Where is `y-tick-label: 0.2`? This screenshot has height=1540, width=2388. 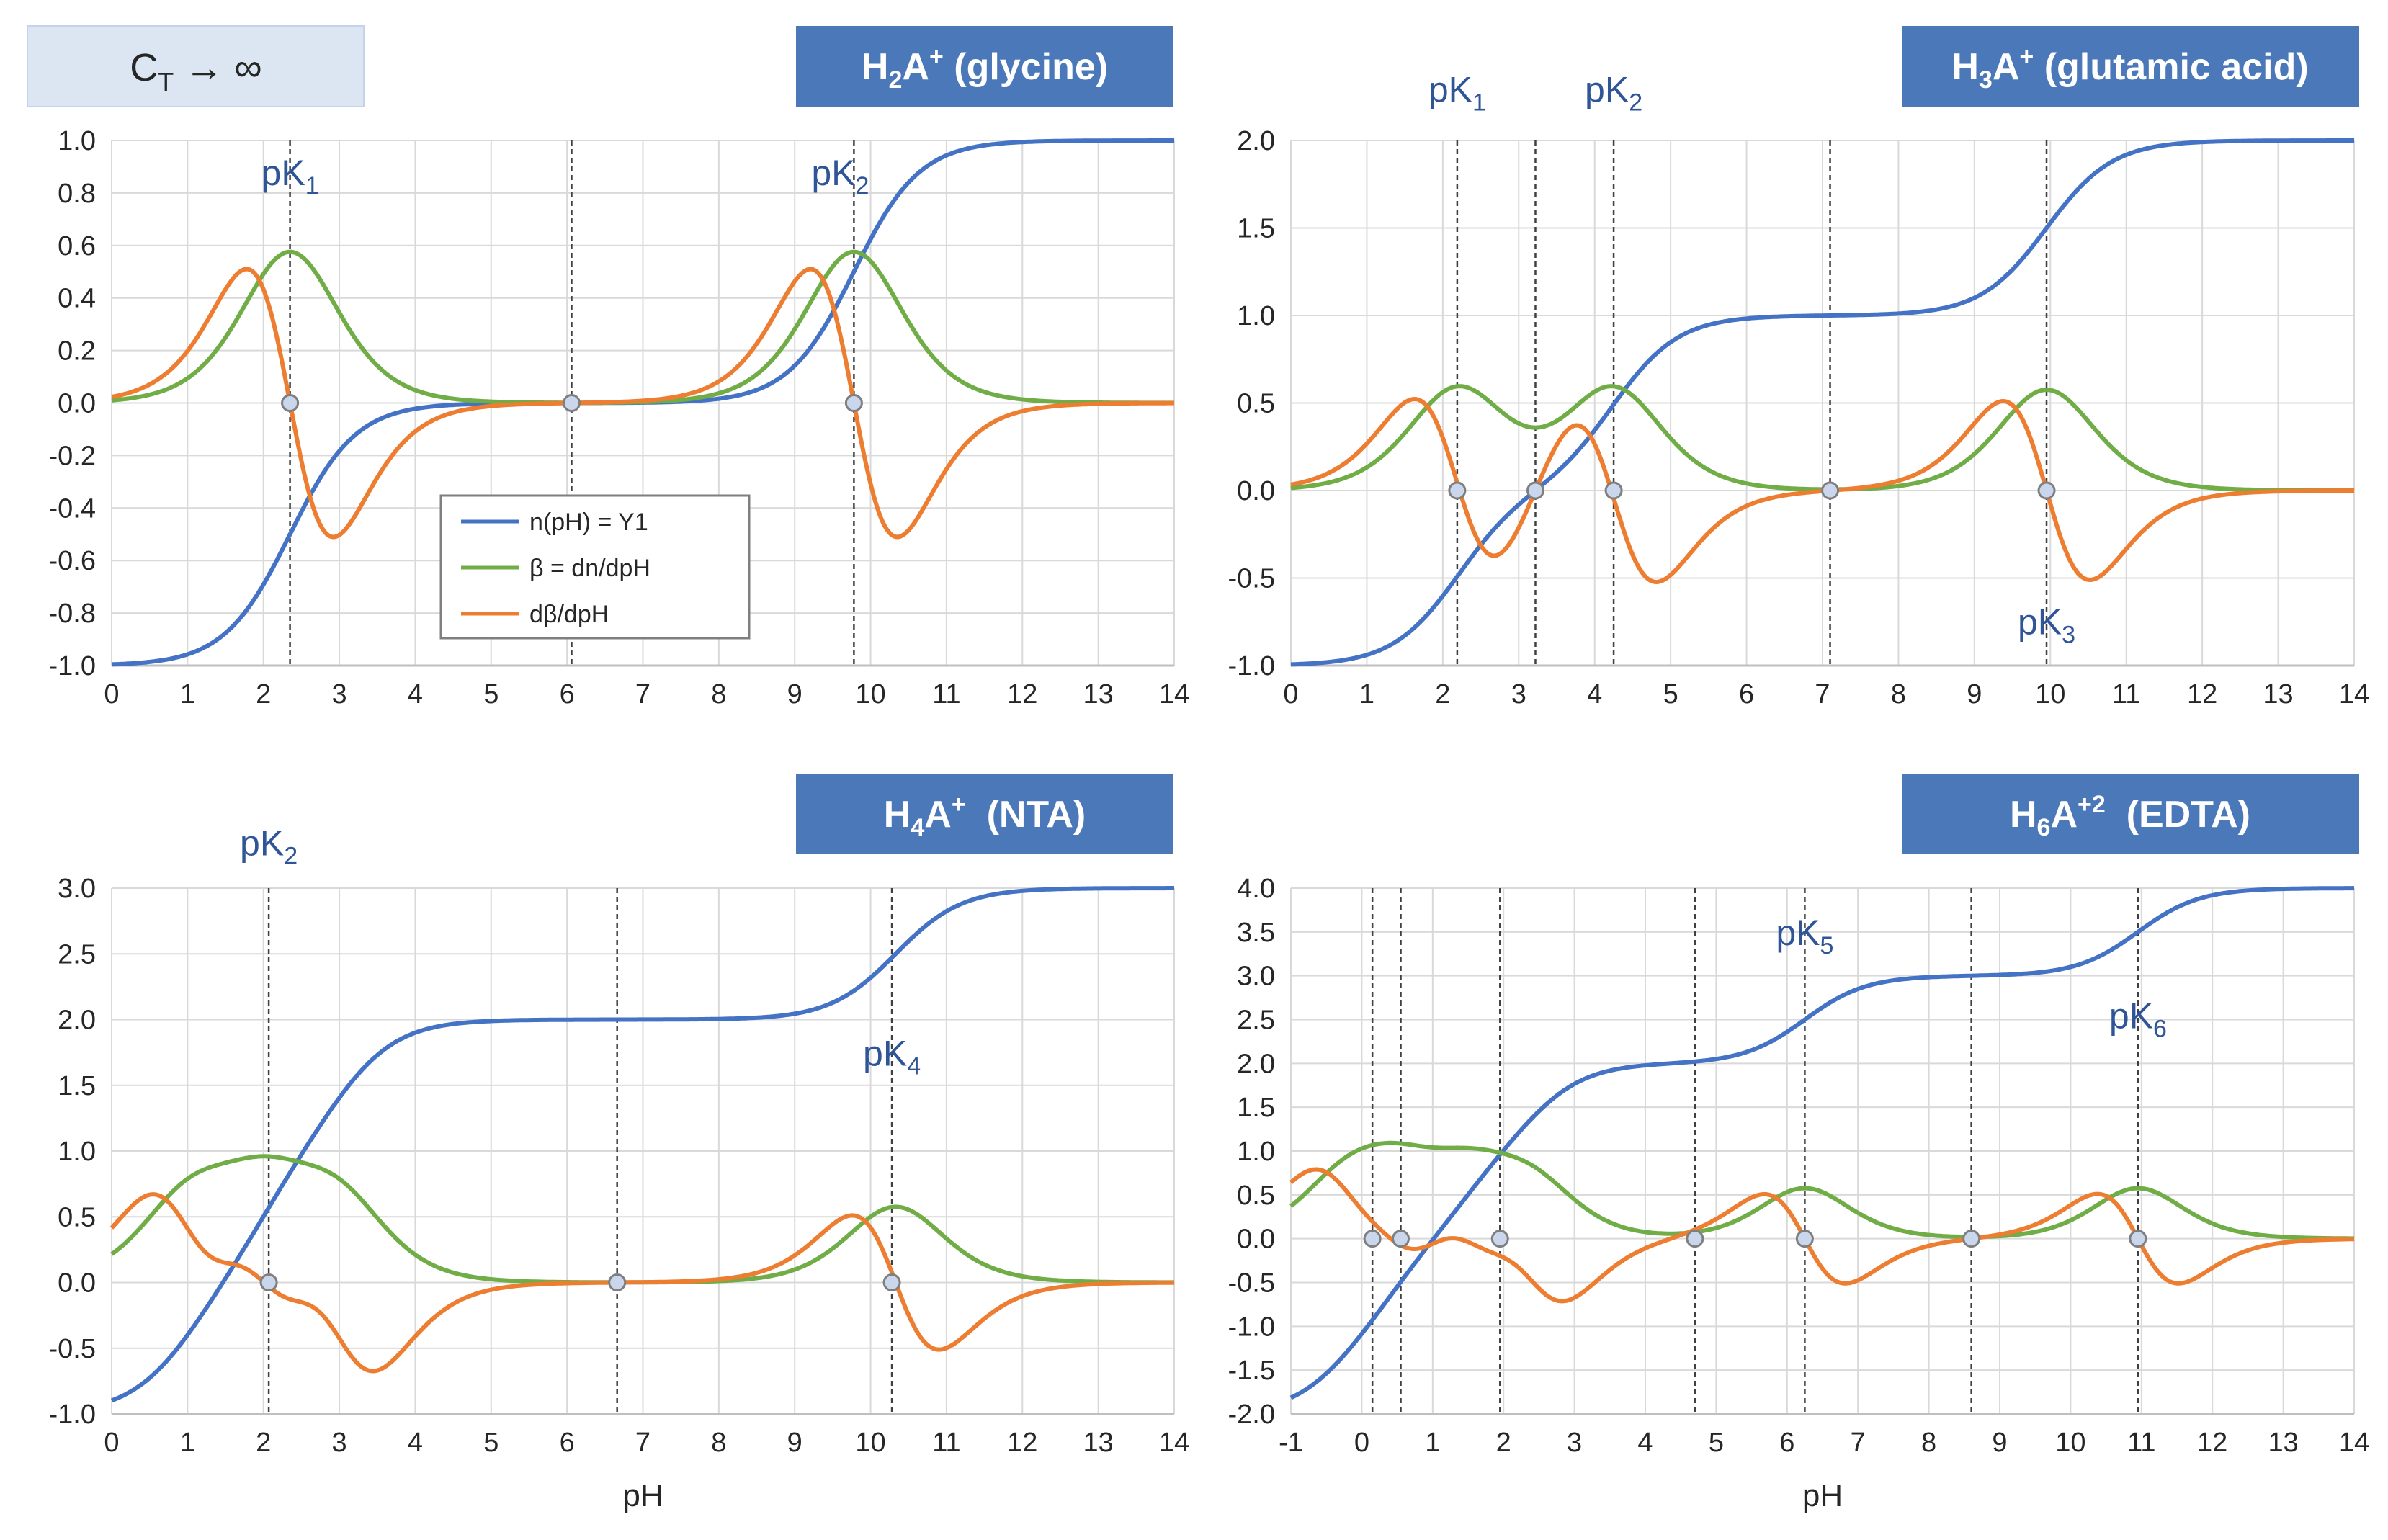 y-tick-label: 0.2 is located at coordinates (77, 351).